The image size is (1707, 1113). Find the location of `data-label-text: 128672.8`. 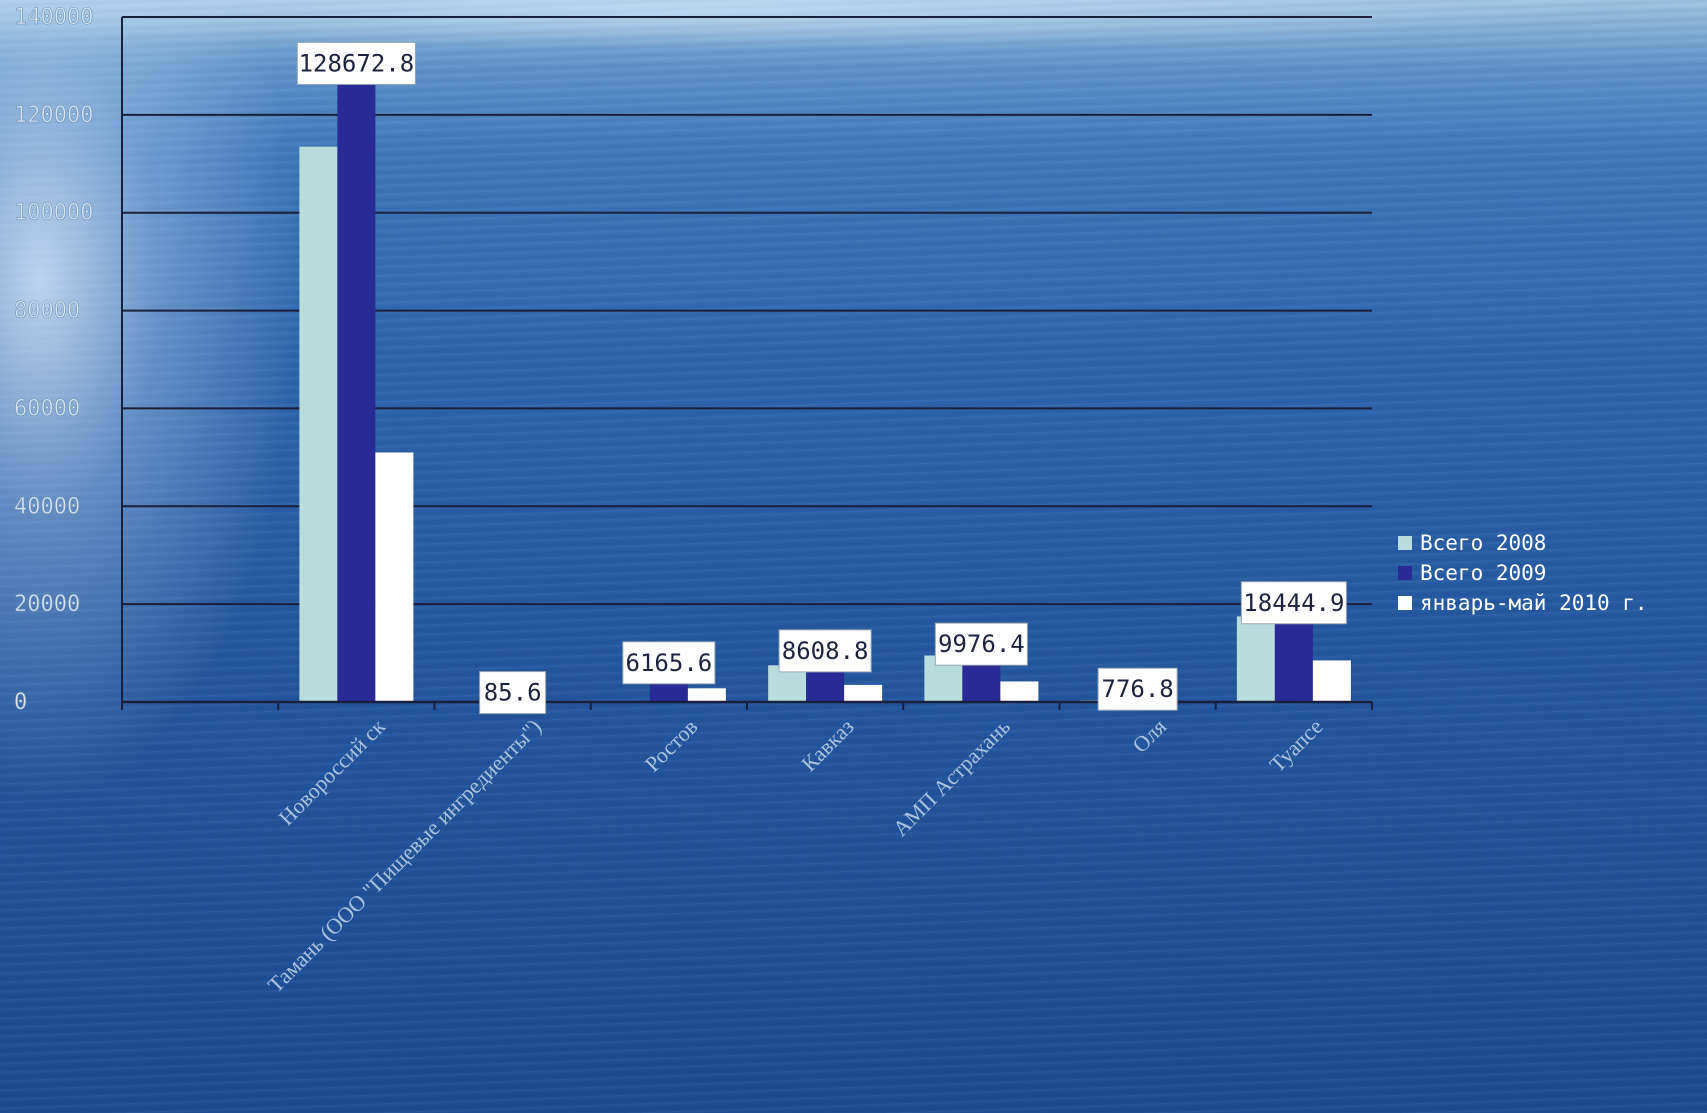

data-label-text: 128672.8 is located at coordinates (357, 63).